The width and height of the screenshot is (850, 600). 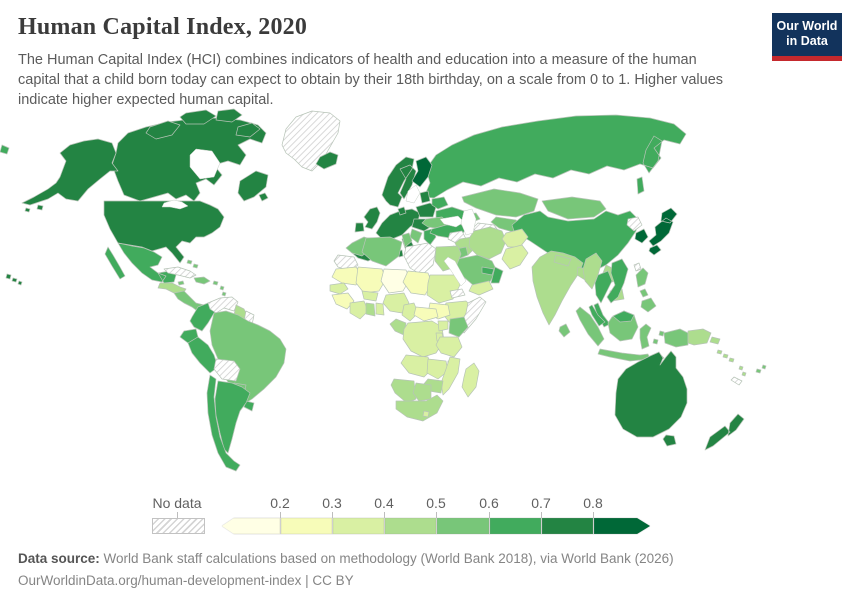 I want to click on country-mali, so click(x=371, y=280).